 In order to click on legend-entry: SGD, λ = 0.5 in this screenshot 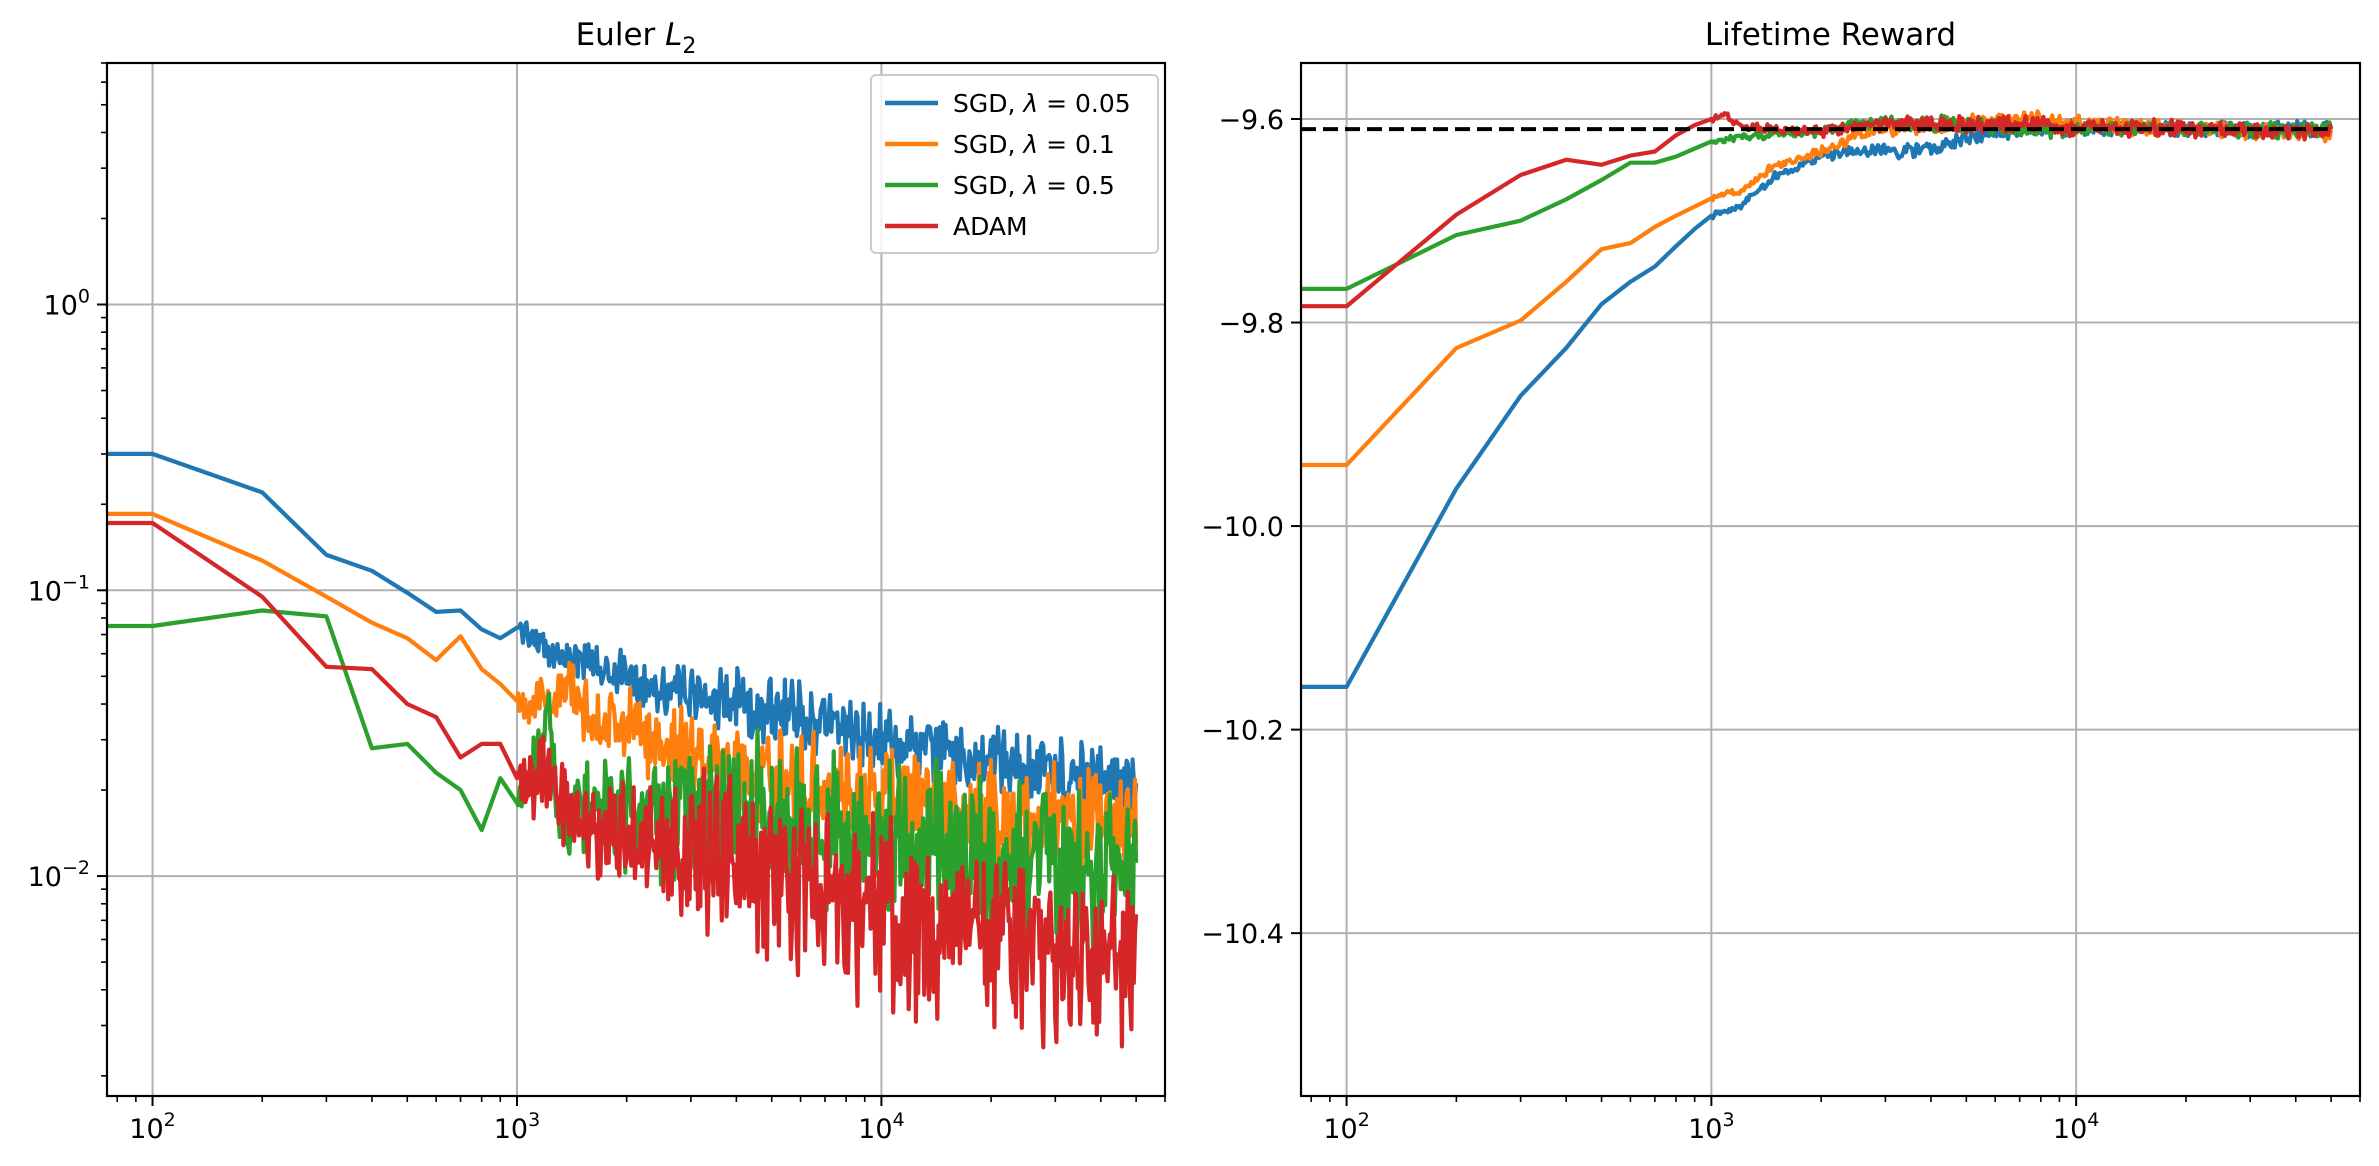, I will do `click(1034, 185)`.